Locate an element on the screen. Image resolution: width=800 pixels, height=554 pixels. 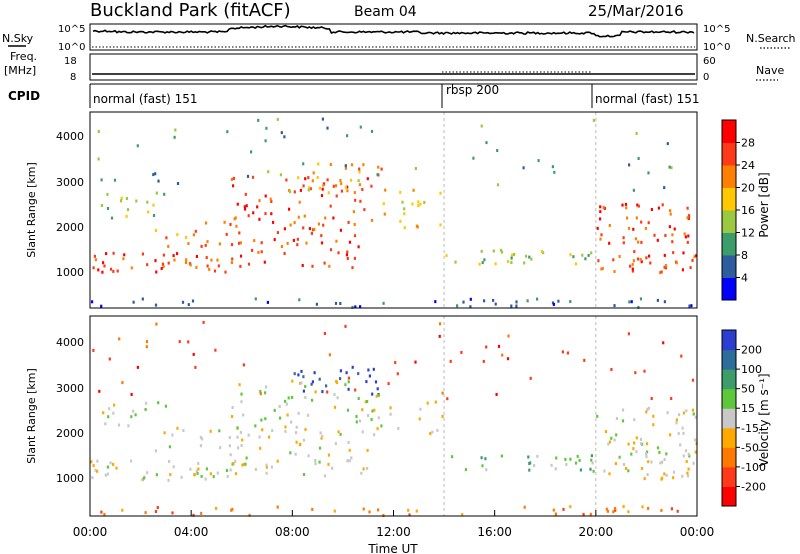
velocity-colorbar-label: Velocity [m s⁻¹] is located at coordinates (764, 419).